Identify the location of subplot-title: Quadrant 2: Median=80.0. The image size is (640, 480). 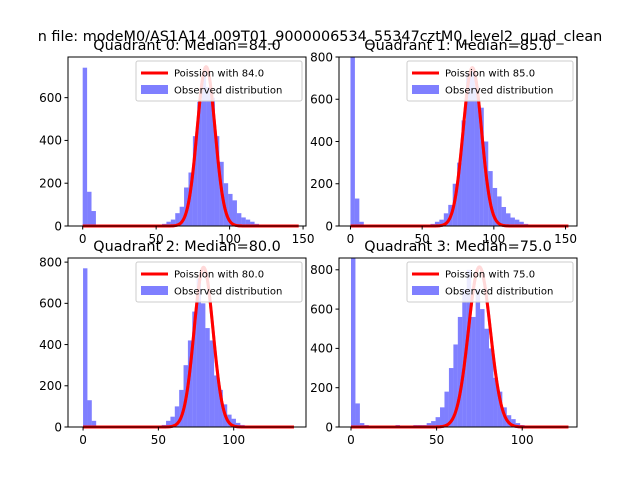
(187, 247).